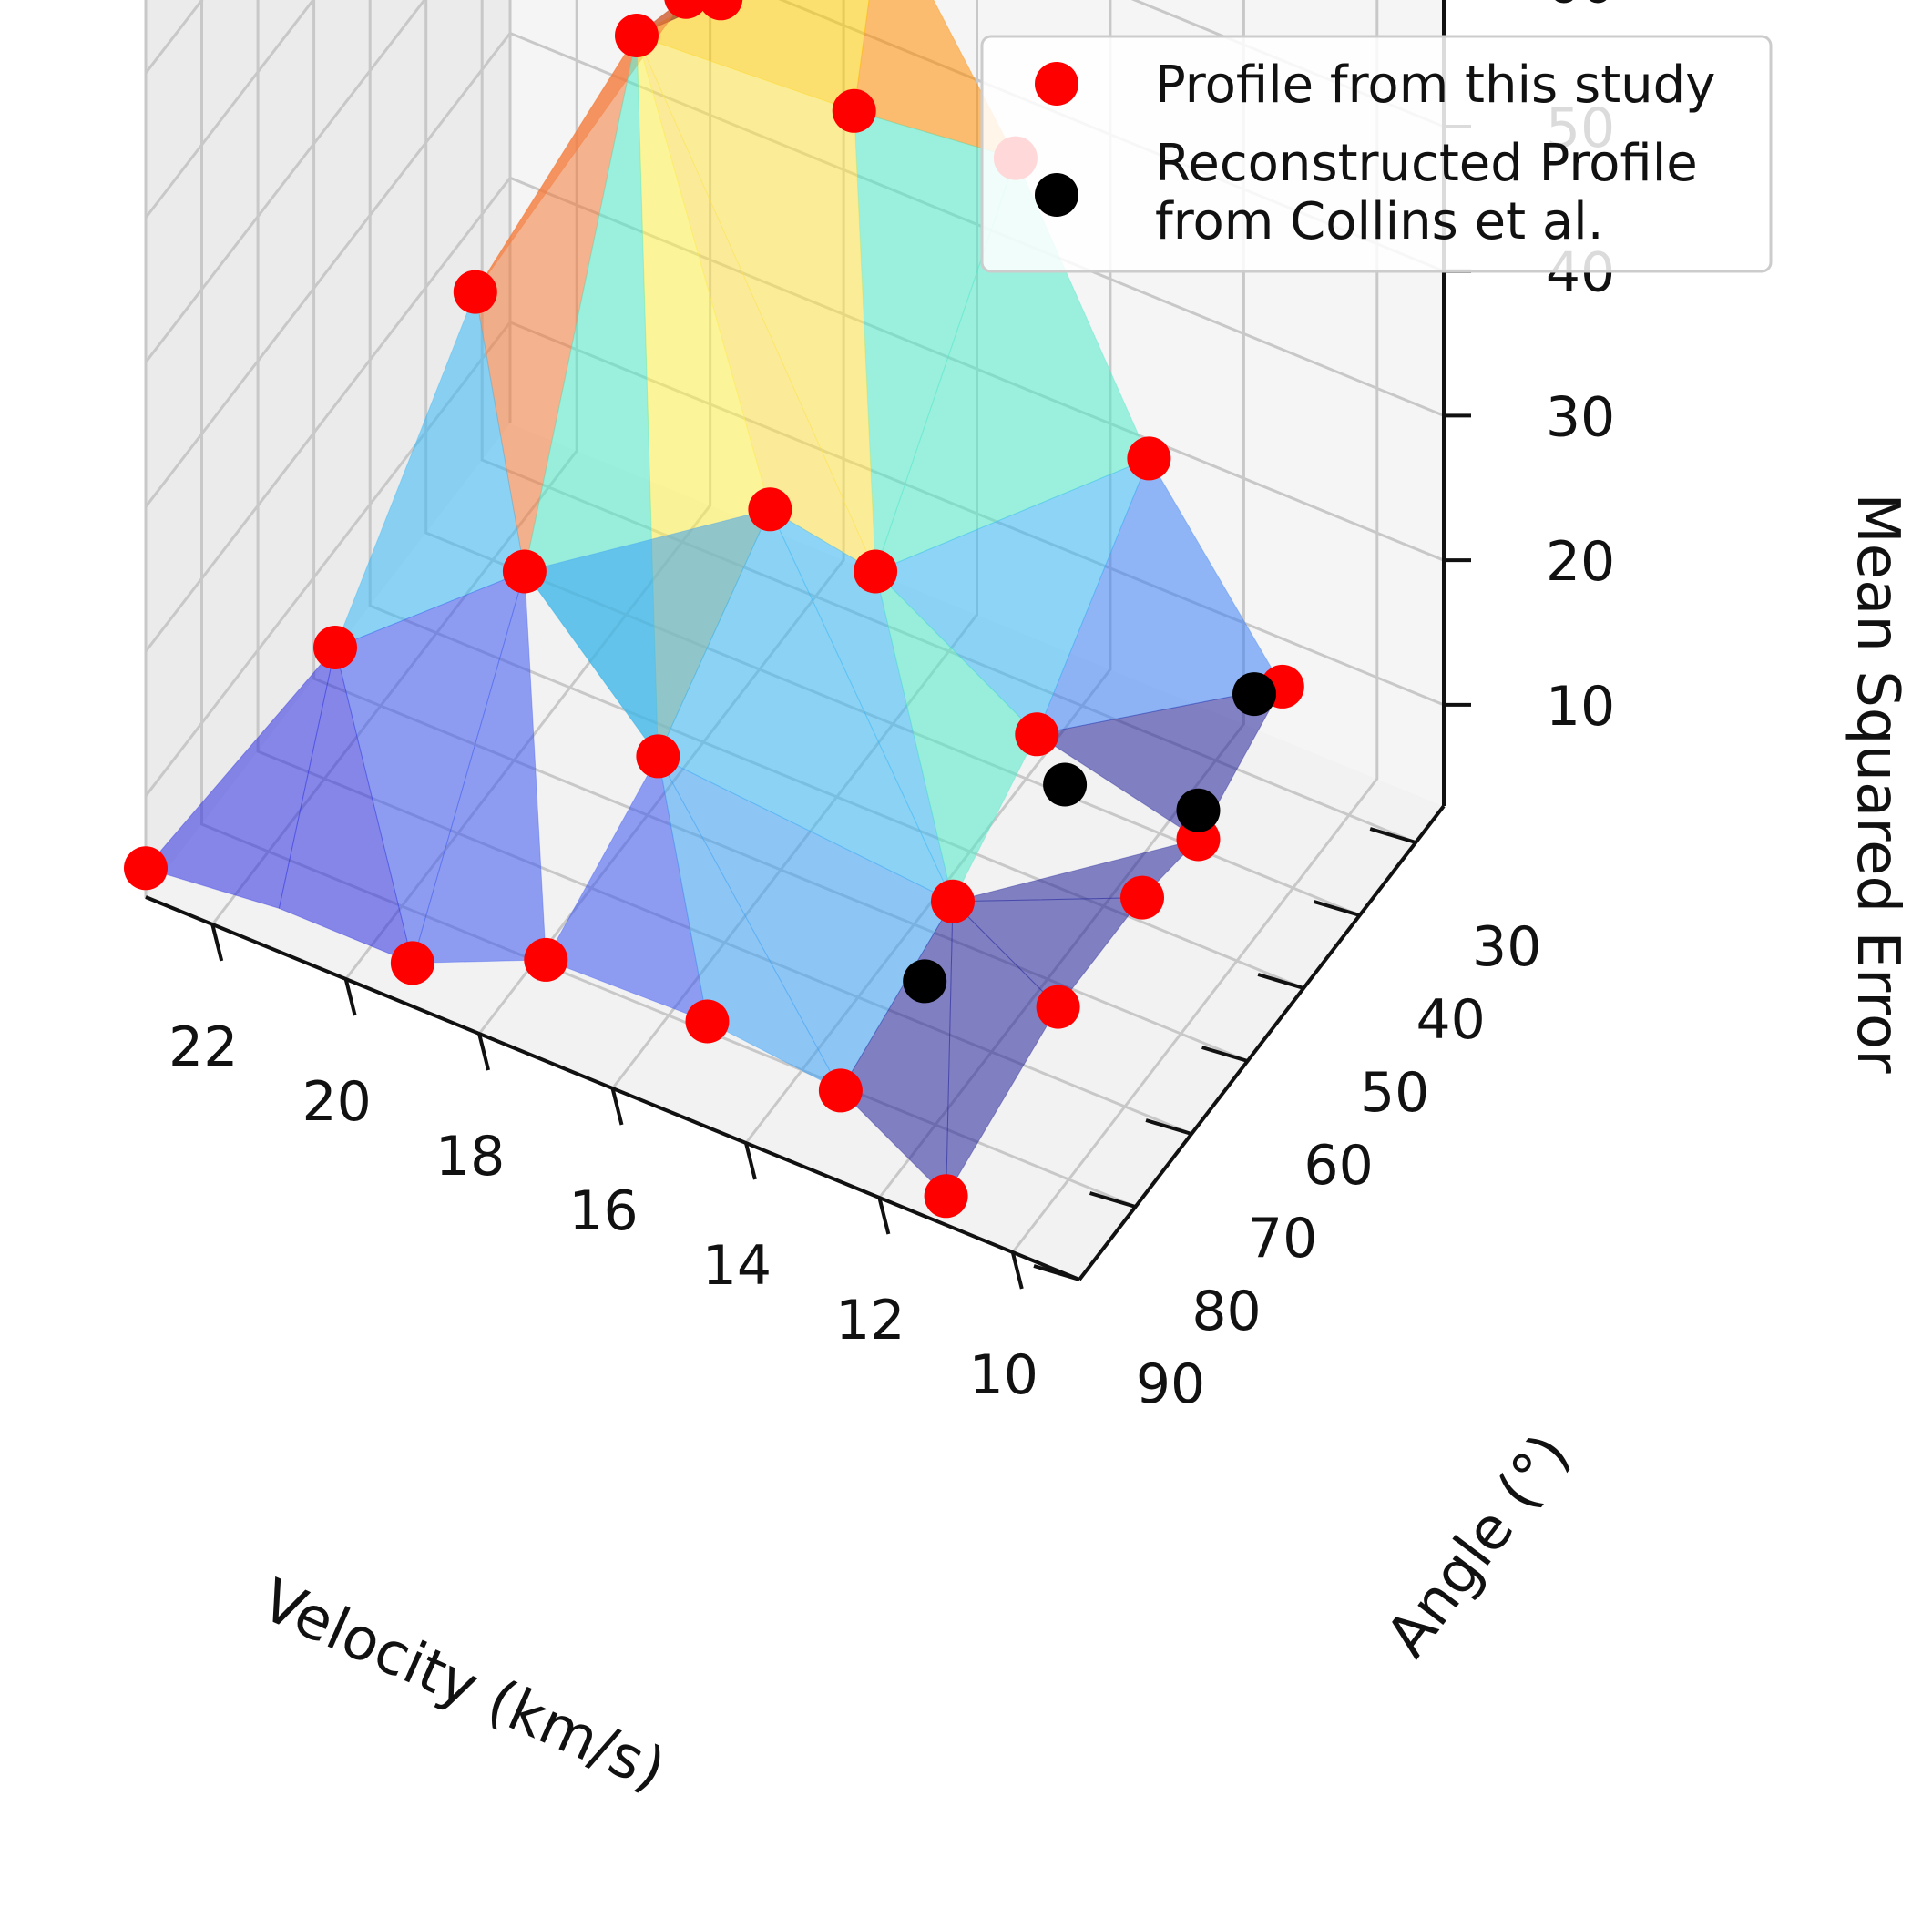 Image resolution: width=1932 pixels, height=1908 pixels. I want to click on legend-label-reconstructed-line1: Reconstructed Profile, so click(1426, 163).